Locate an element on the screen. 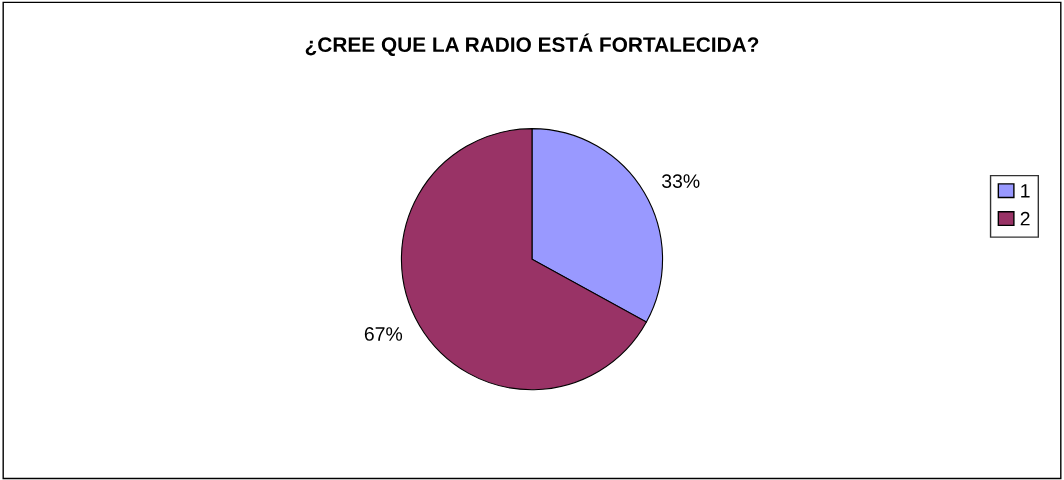 Image resolution: width=1064 pixels, height=480 pixels. data-label: 33% is located at coordinates (680, 181).